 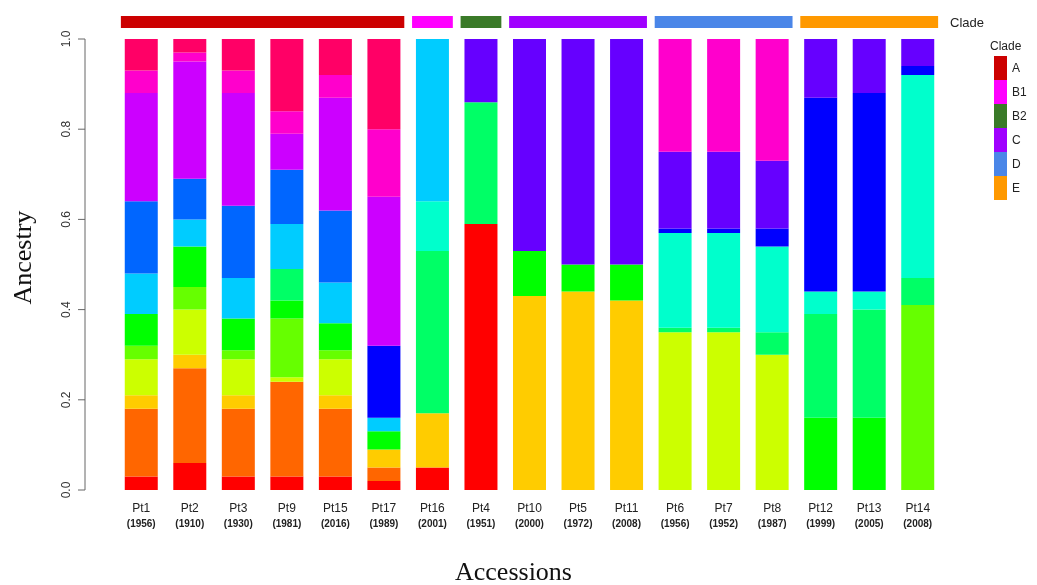 I want to click on x-tick-label: Pt15 (2016), so click(x=335, y=515).